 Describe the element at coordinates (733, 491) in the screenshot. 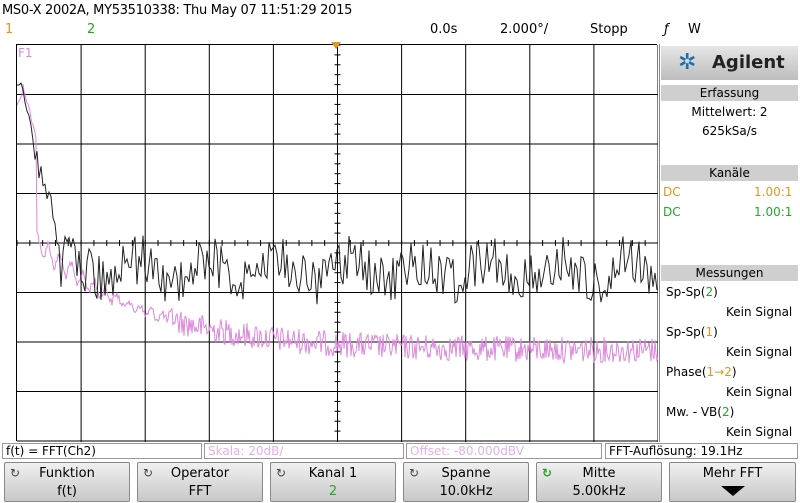

I see `chevron-down-icon` at that location.